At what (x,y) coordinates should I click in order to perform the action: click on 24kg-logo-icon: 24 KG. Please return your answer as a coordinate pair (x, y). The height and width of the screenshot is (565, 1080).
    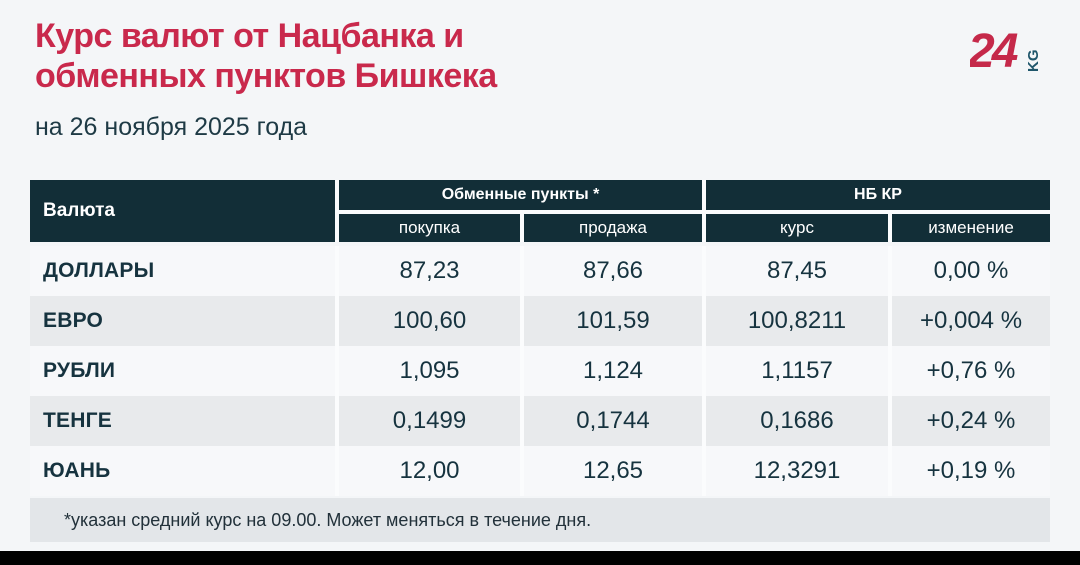
    Looking at the image, I should click on (1005, 49).